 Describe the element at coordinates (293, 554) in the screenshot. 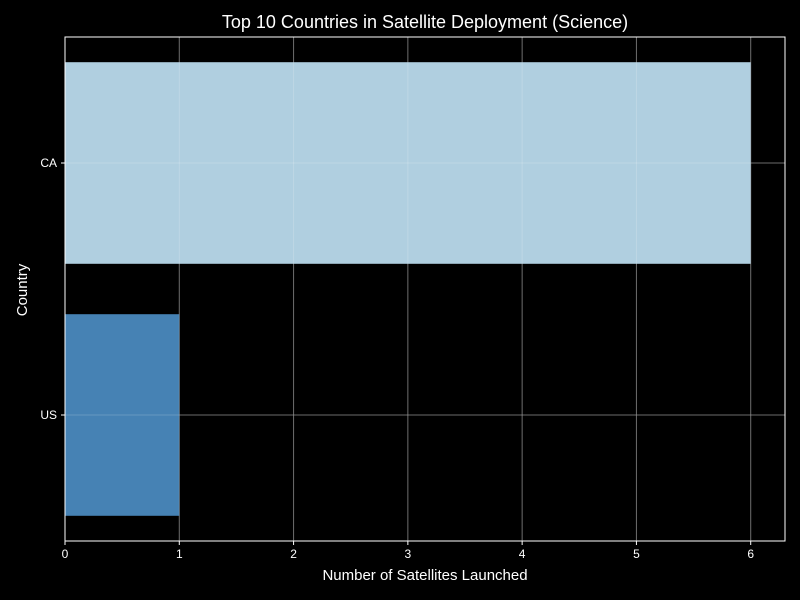

I see `x-tick-label: 2` at that location.